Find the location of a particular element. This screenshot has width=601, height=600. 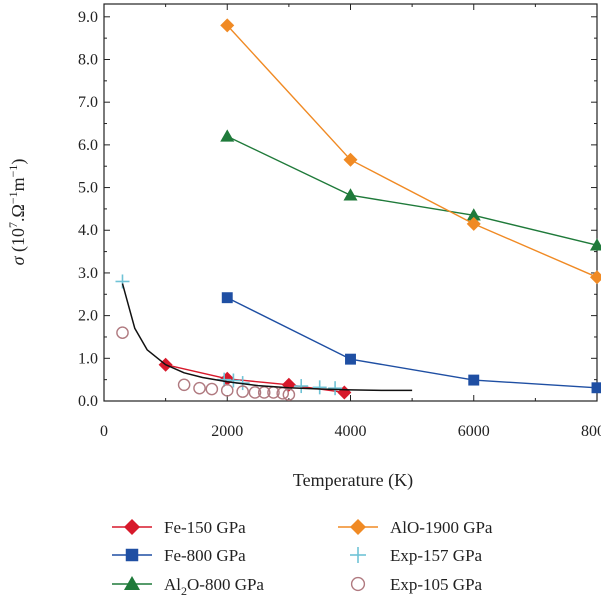

legend-entry-6-label: Exp-105 GPa is located at coordinates (436, 584).